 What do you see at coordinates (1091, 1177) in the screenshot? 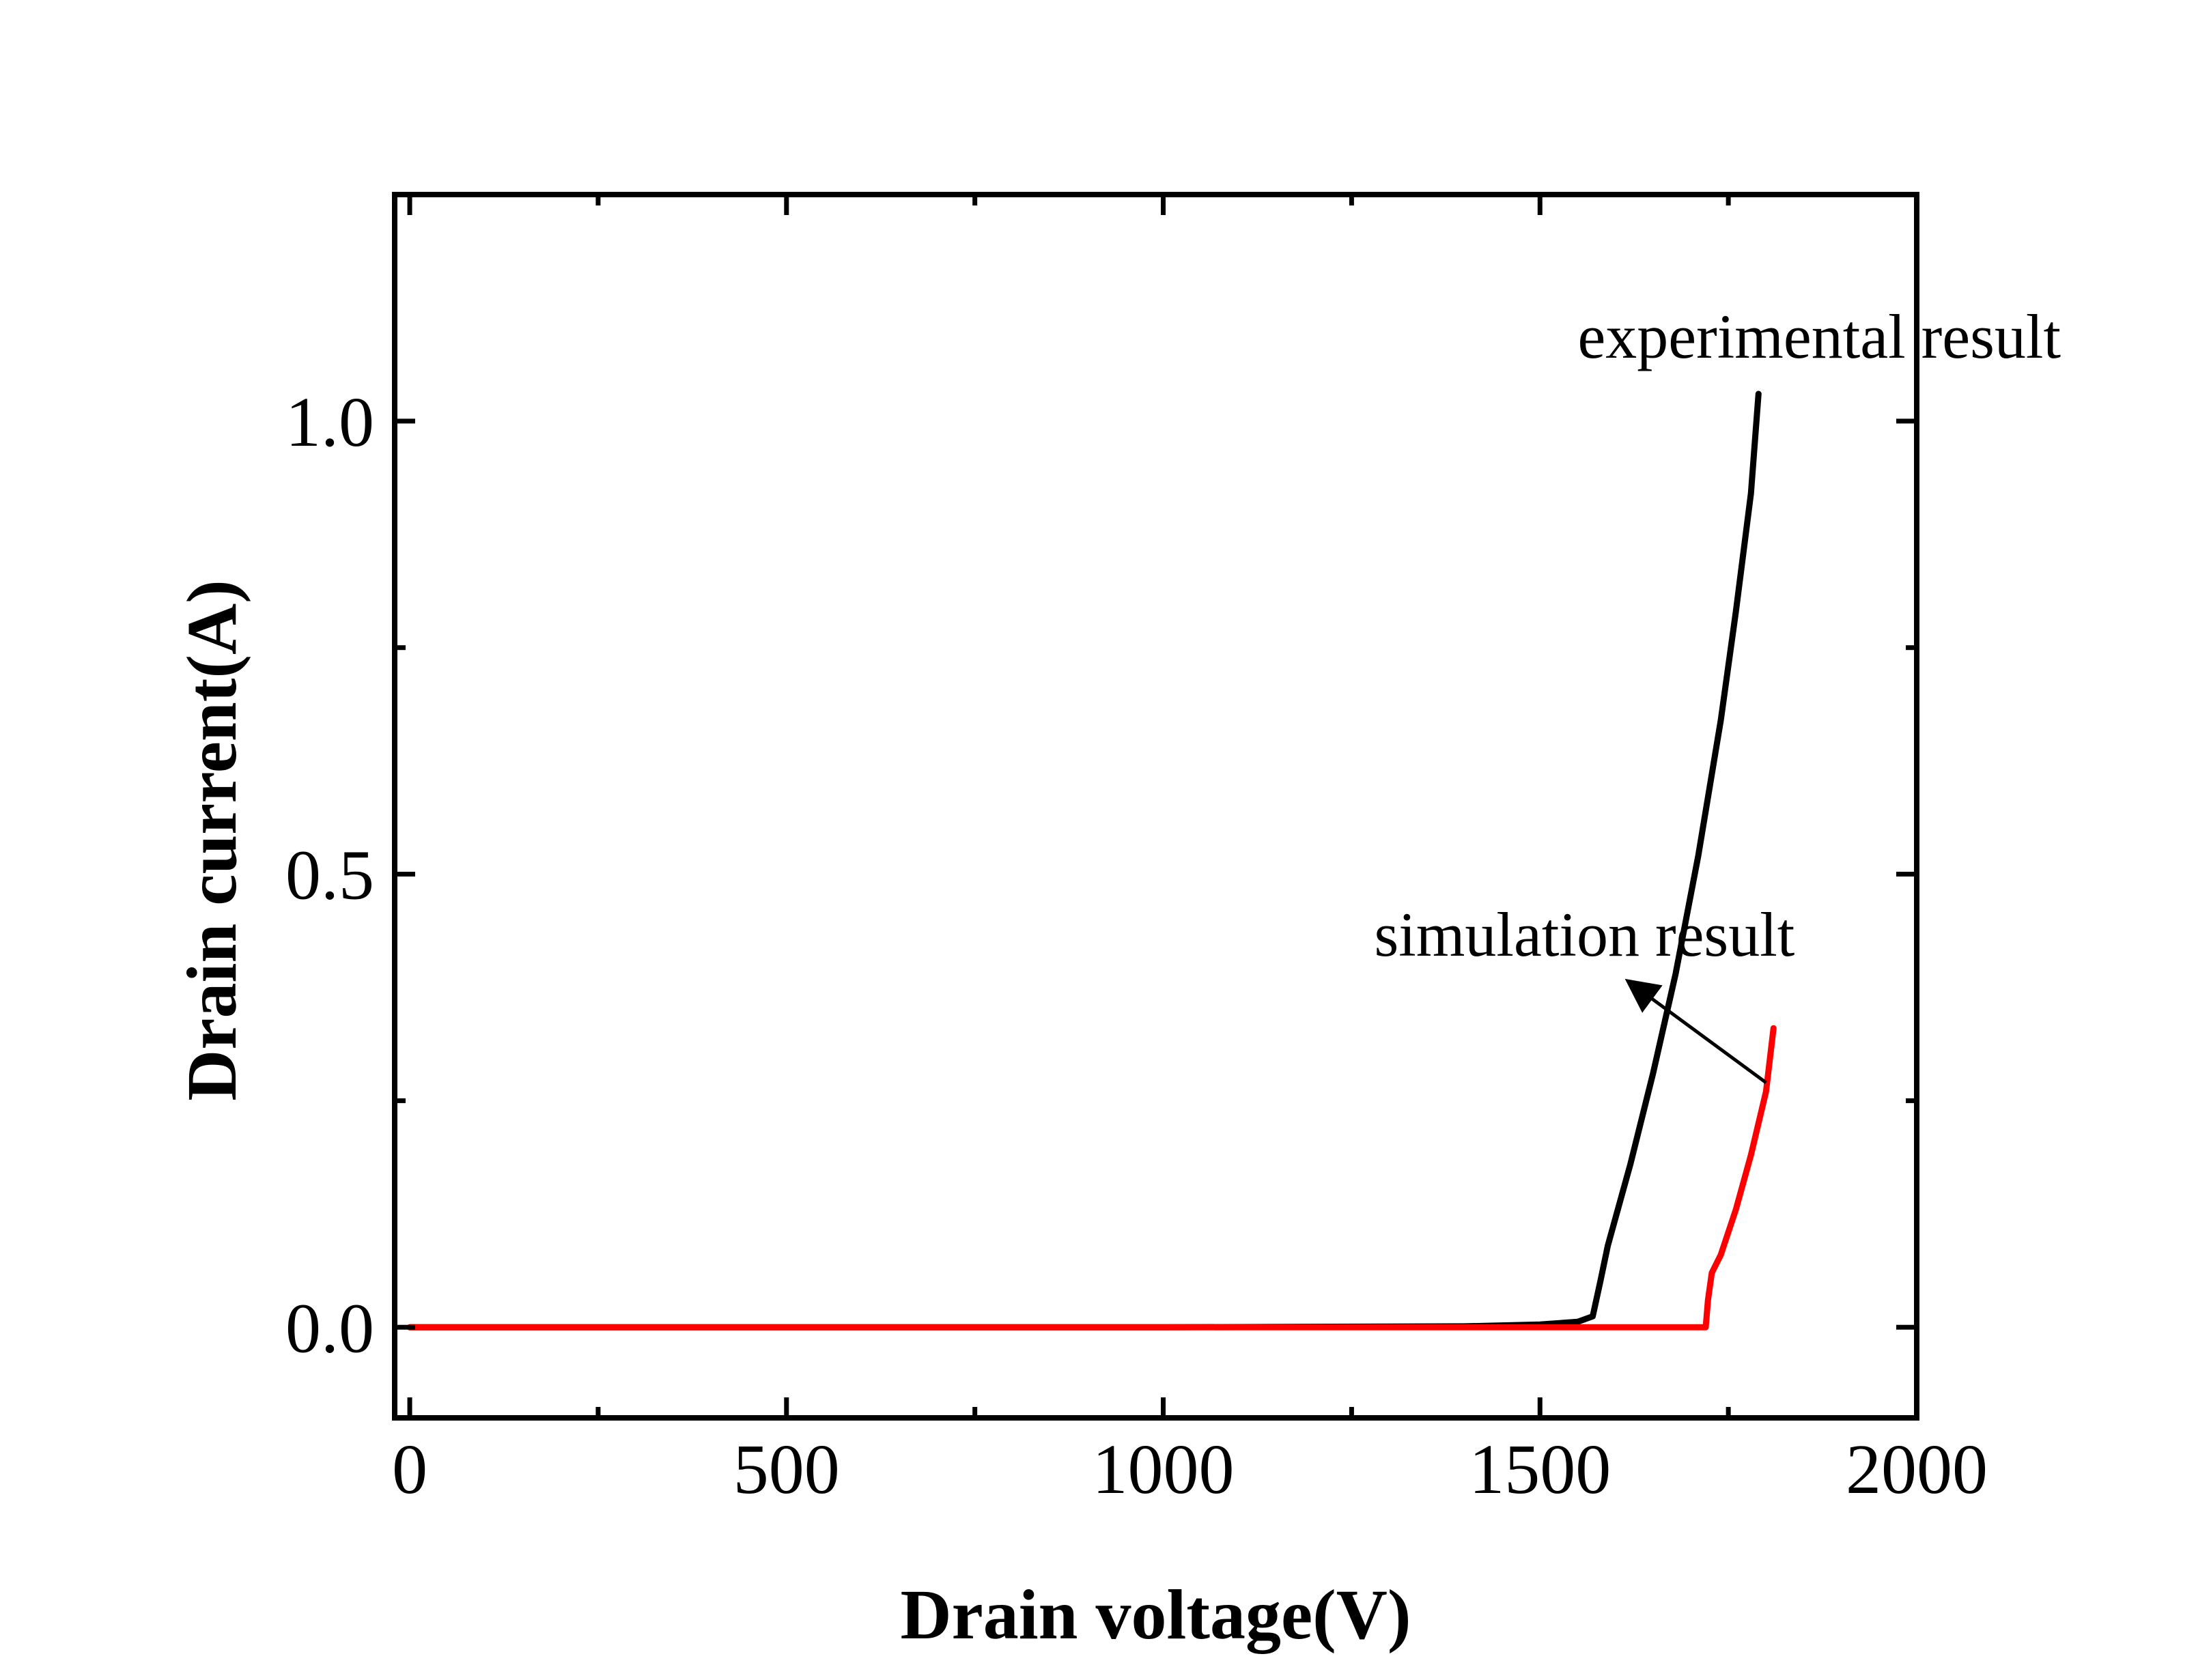
I see `series-line-simulation` at bounding box center [1091, 1177].